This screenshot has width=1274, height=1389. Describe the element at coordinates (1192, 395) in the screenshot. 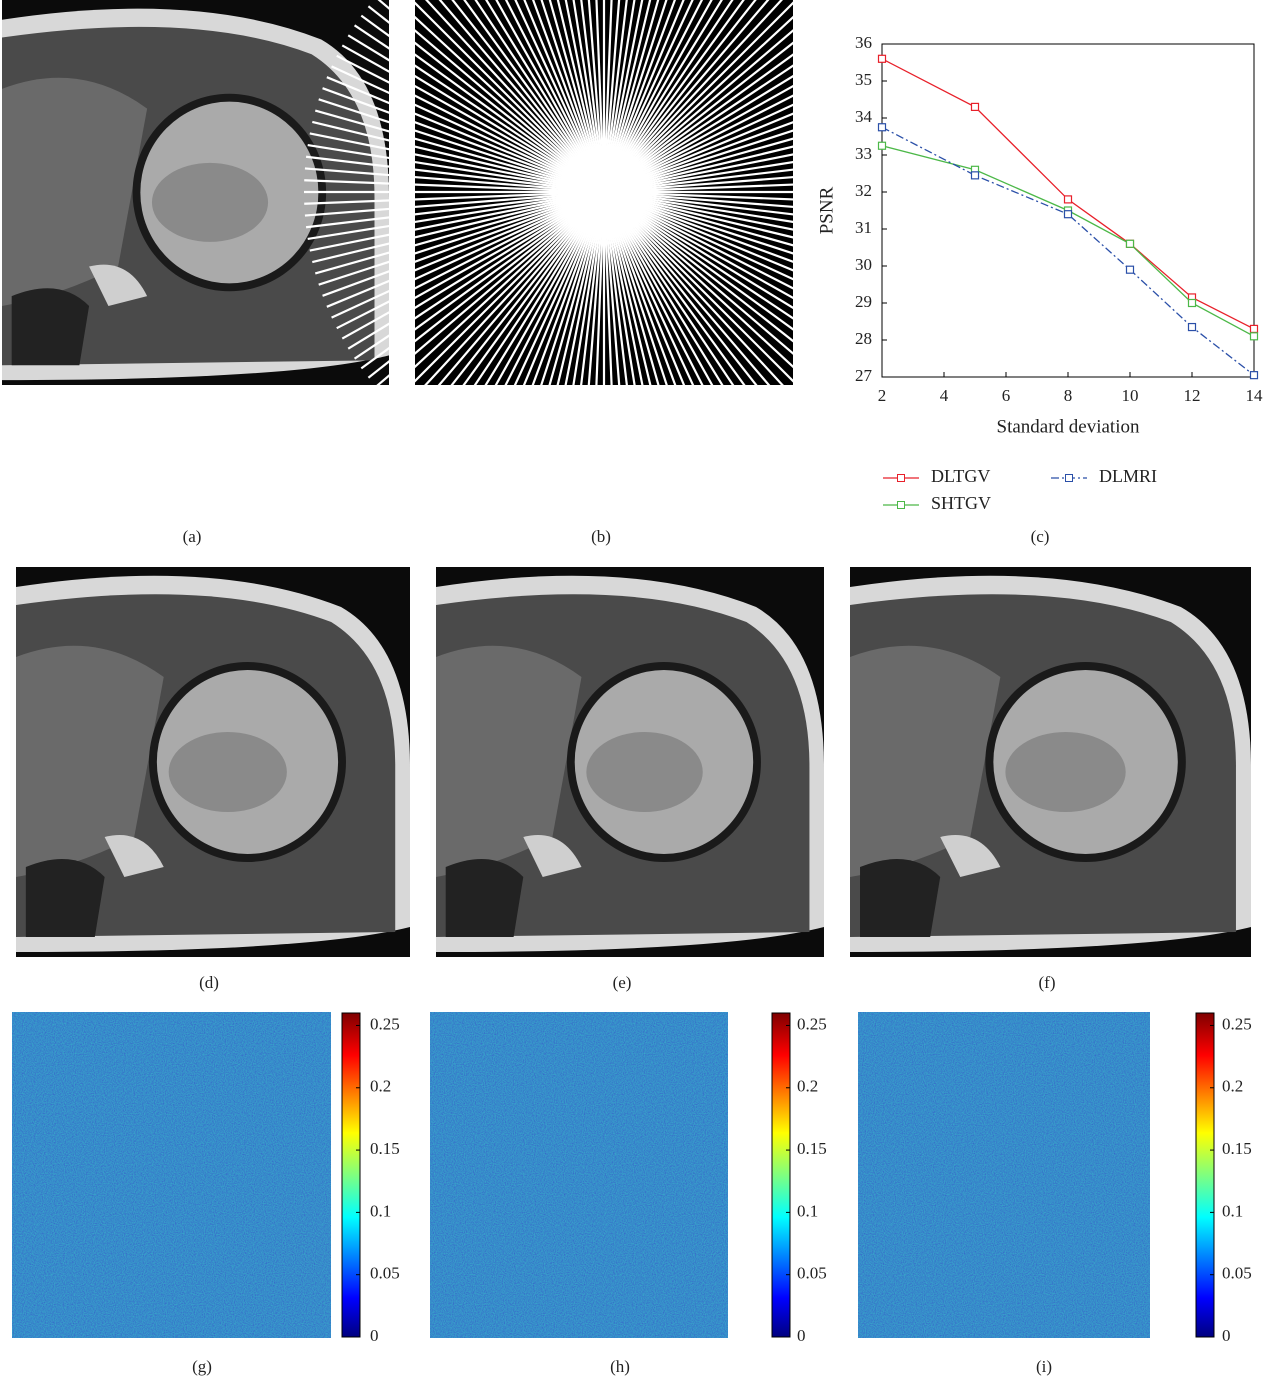

I see `x-tick-label: 12` at that location.